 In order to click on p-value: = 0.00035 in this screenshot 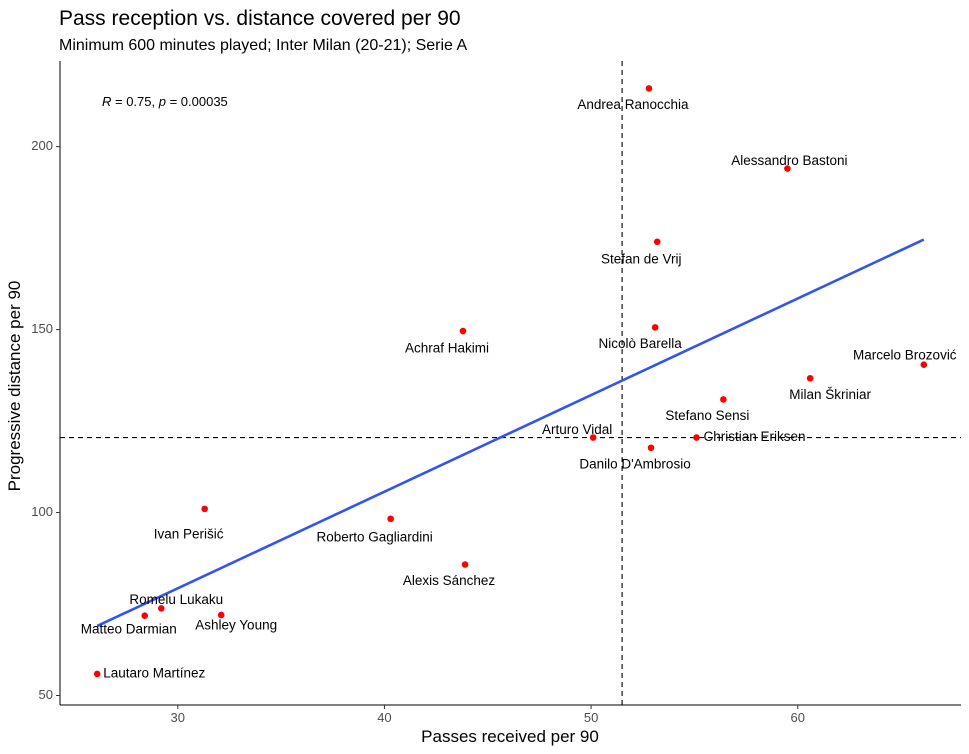, I will do `click(197, 101)`.